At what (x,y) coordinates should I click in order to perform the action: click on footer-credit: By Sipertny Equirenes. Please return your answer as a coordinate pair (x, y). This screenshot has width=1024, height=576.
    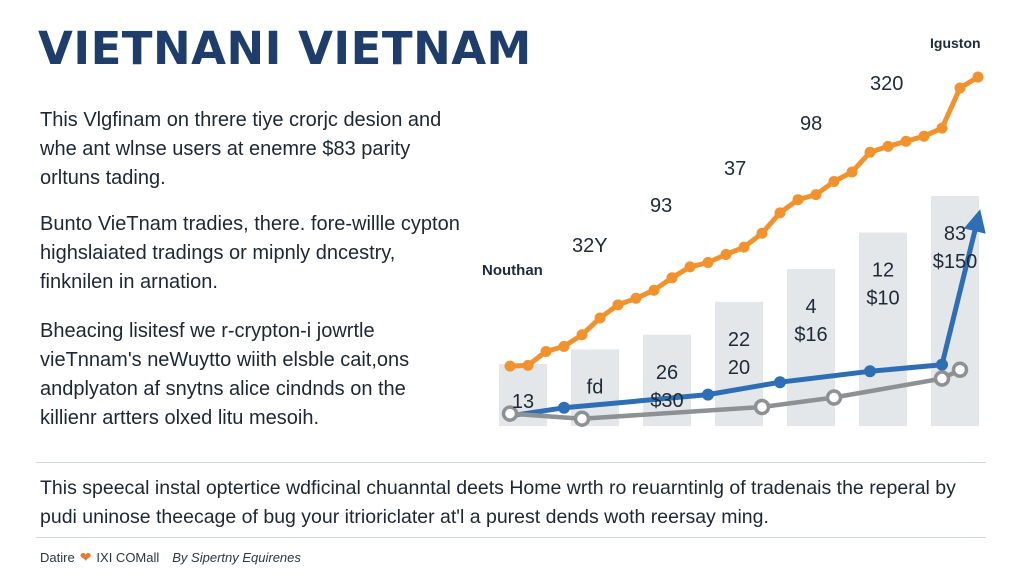
    Looking at the image, I should click on (236, 557).